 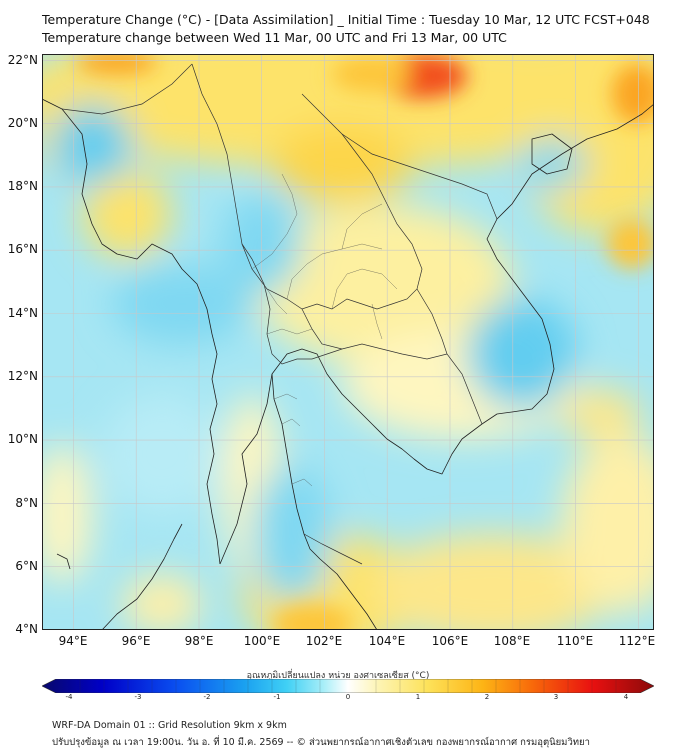 What do you see at coordinates (69, 697) in the screenshot?
I see `colorbar-tick: -4` at bounding box center [69, 697].